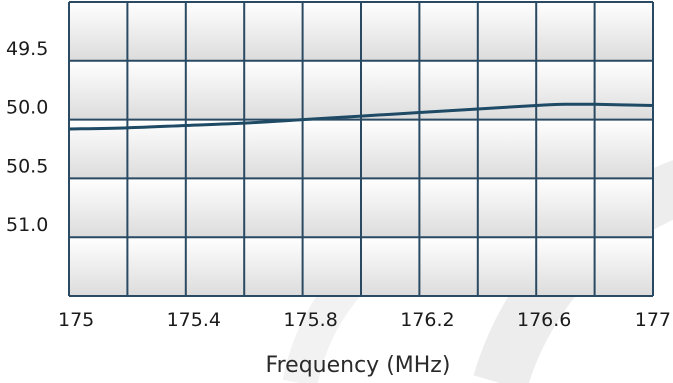 Image resolution: width=673 pixels, height=383 pixels. What do you see at coordinates (27, 49) in the screenshot?
I see `y-tick-label: 49.5` at bounding box center [27, 49].